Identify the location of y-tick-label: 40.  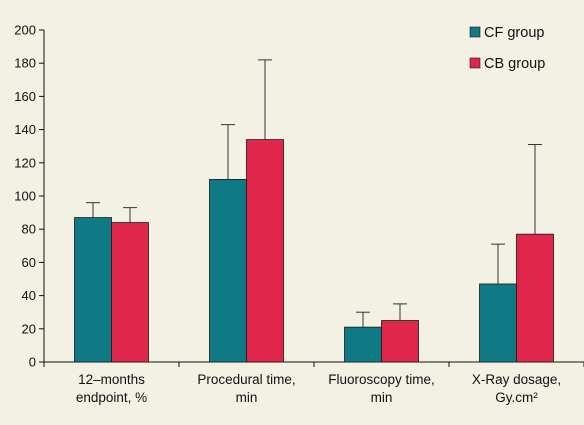
(29, 295).